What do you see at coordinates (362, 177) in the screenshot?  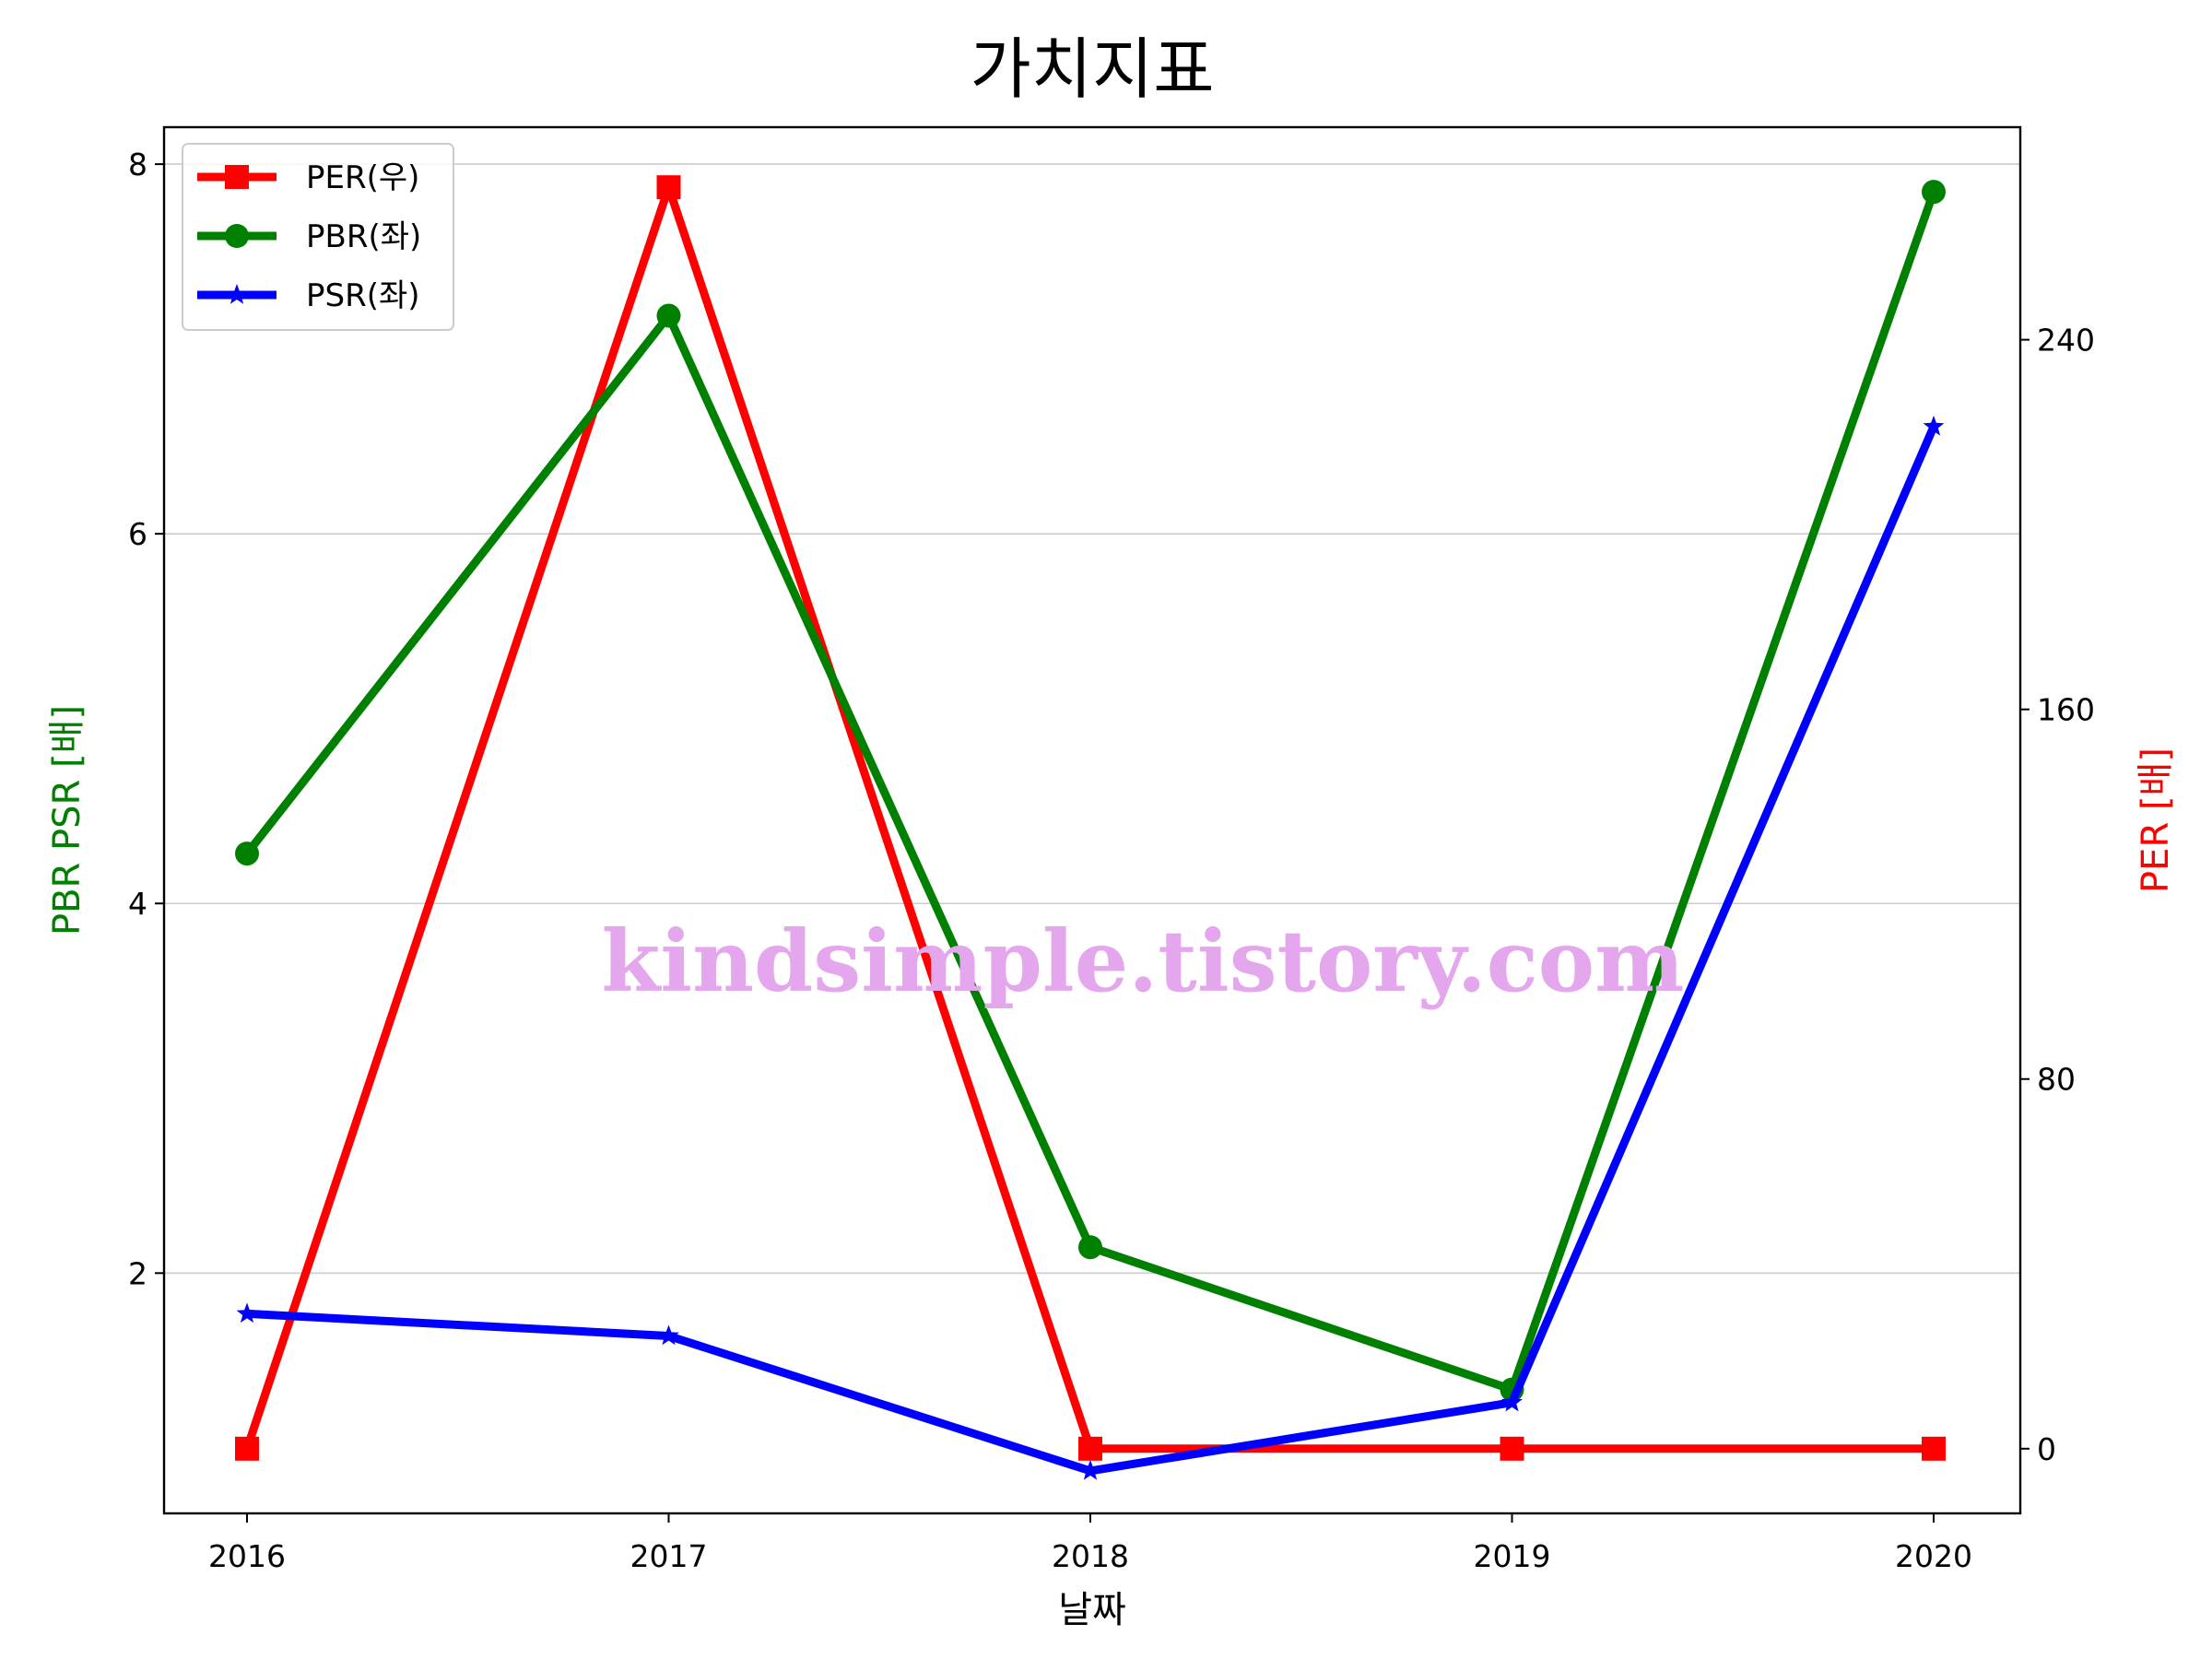 I see `legend-label: PER(우)` at bounding box center [362, 177].